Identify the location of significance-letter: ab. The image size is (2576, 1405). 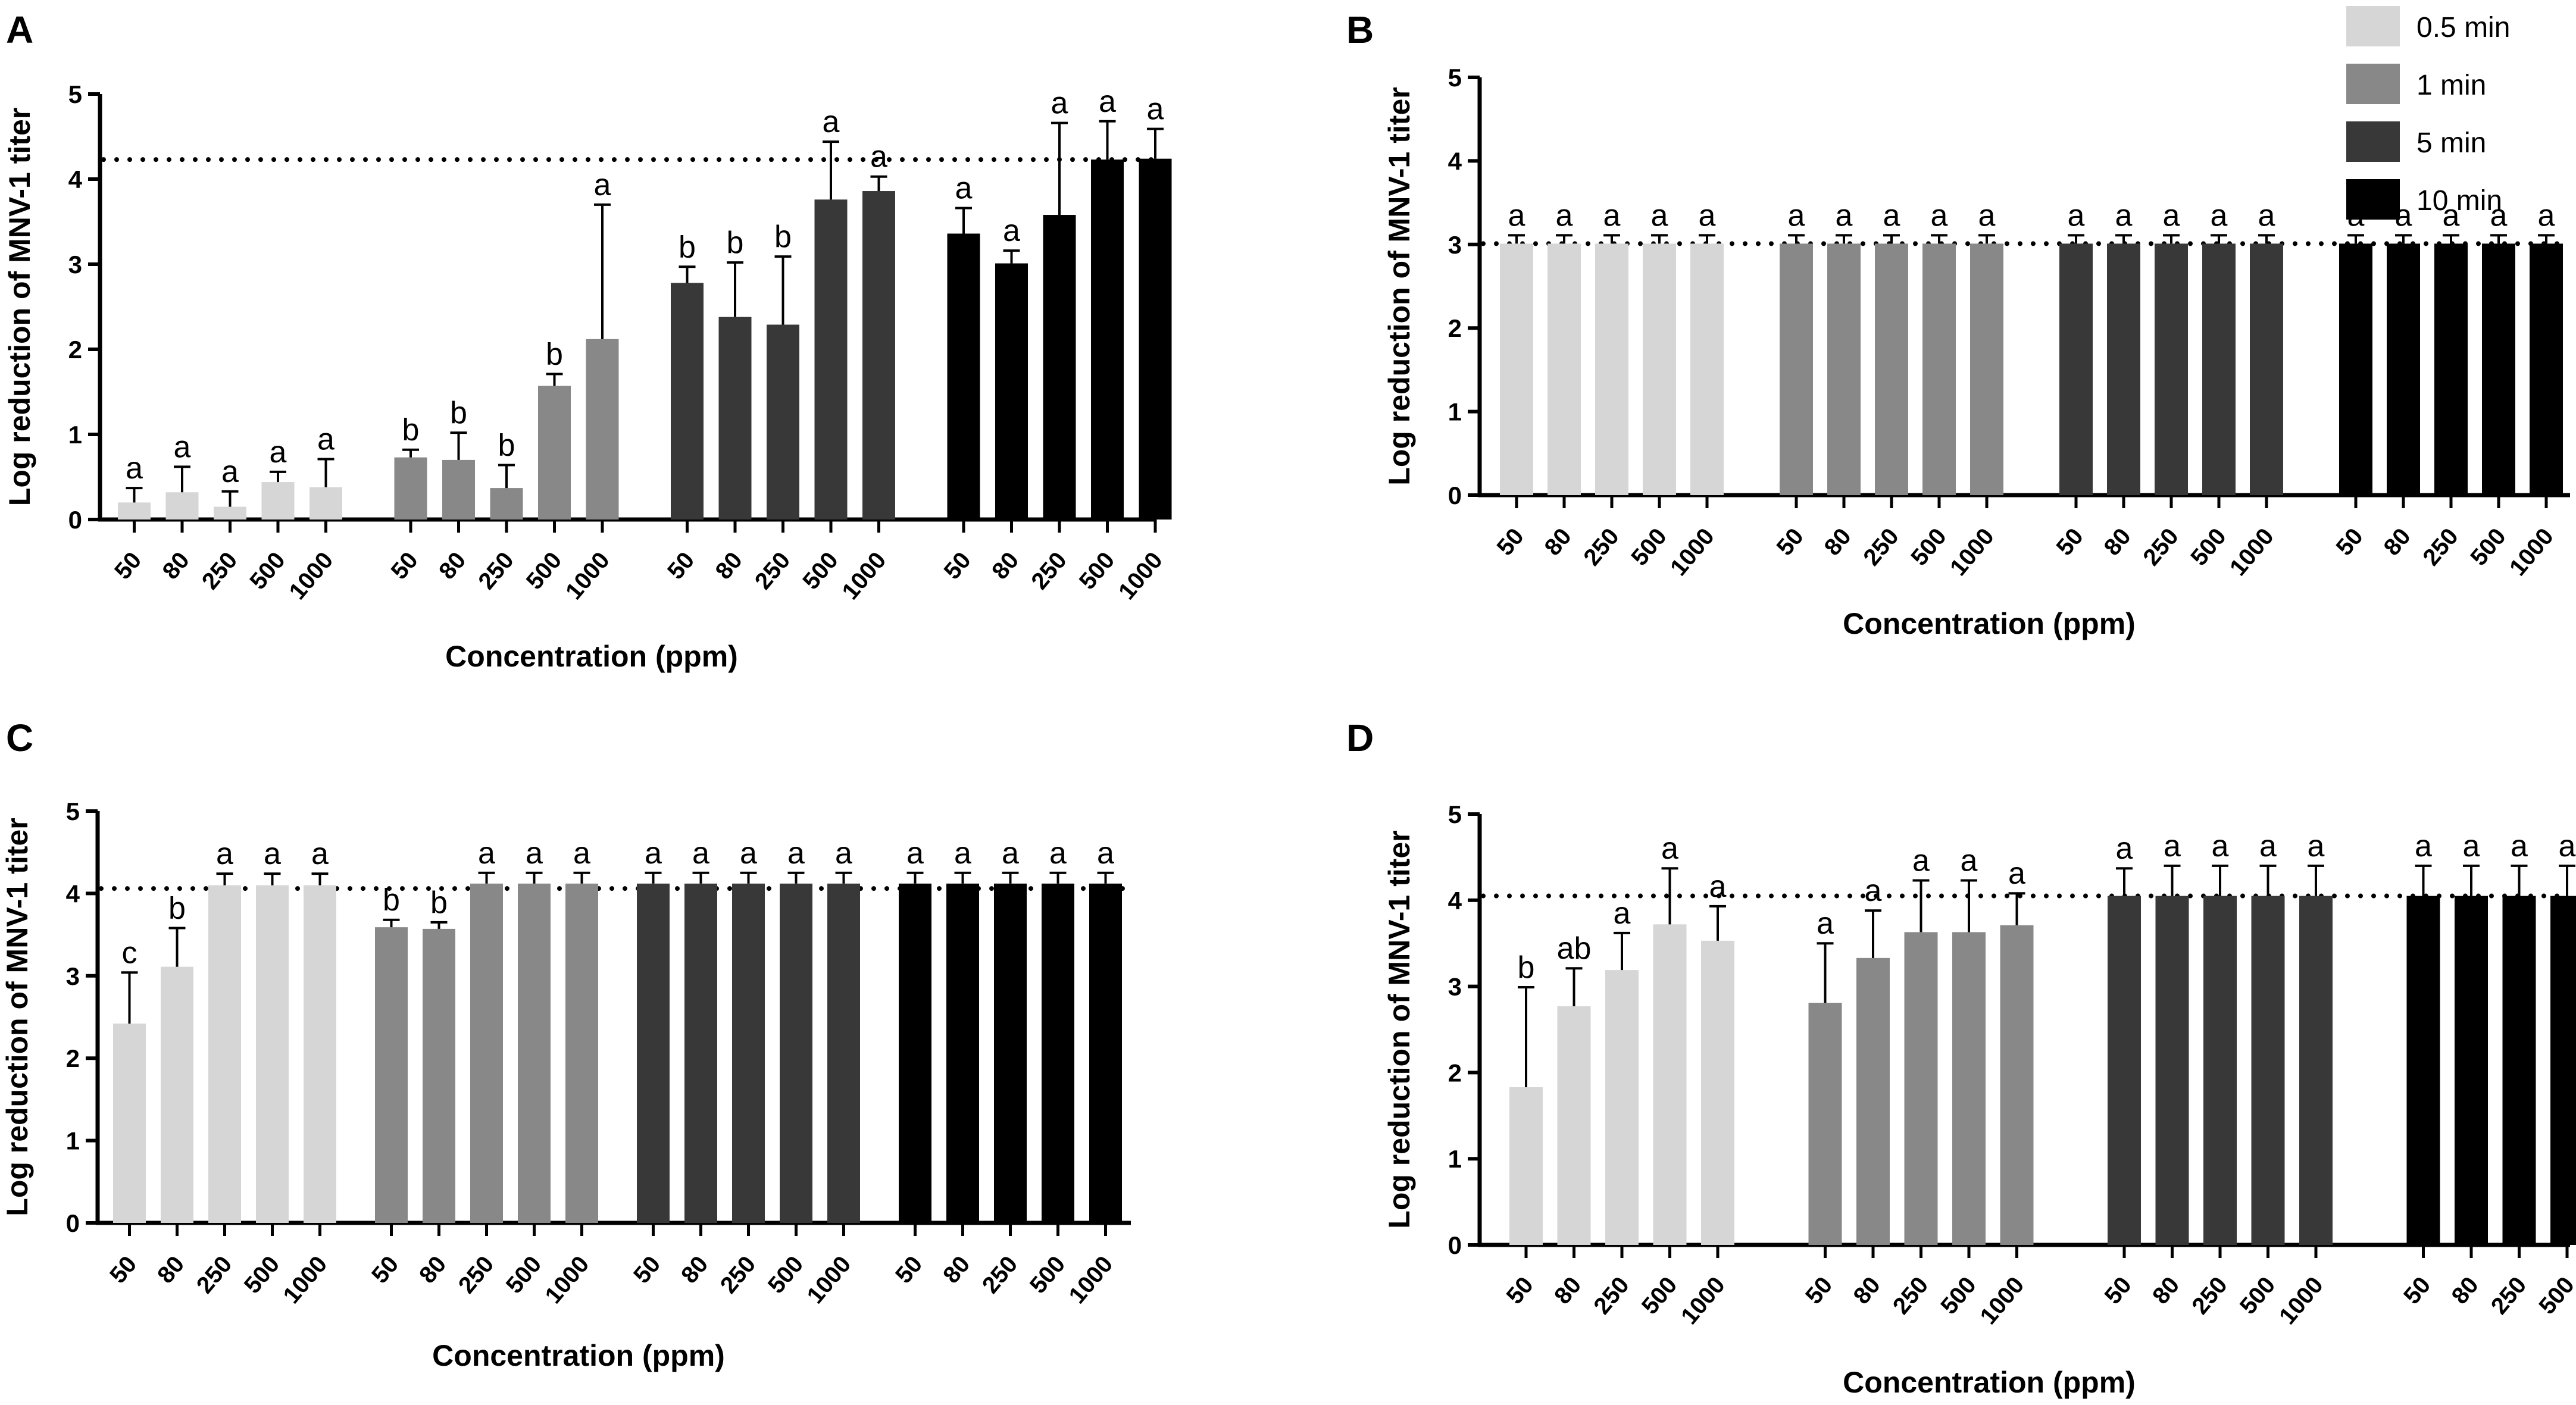
(1574, 948).